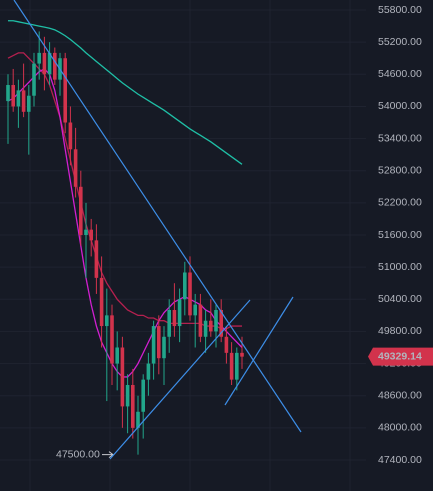 The width and height of the screenshot is (433, 491). I want to click on low-arrow, so click(108, 455).